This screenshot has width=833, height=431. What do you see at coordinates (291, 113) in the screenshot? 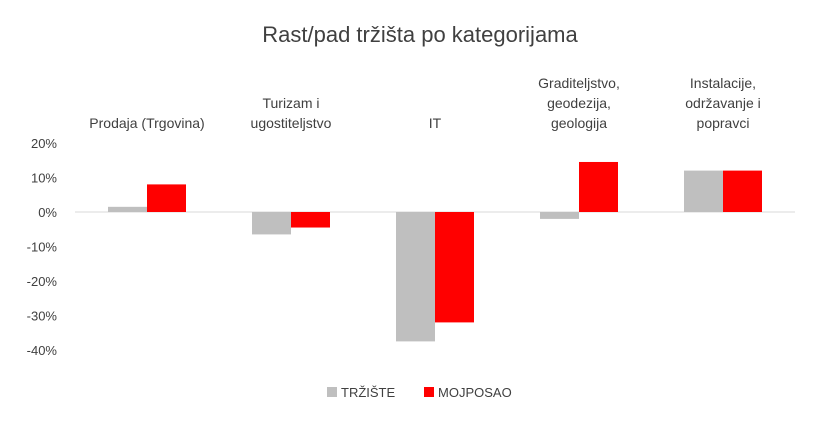
I see `category-label: Turizam i ugostiteljstvo` at bounding box center [291, 113].